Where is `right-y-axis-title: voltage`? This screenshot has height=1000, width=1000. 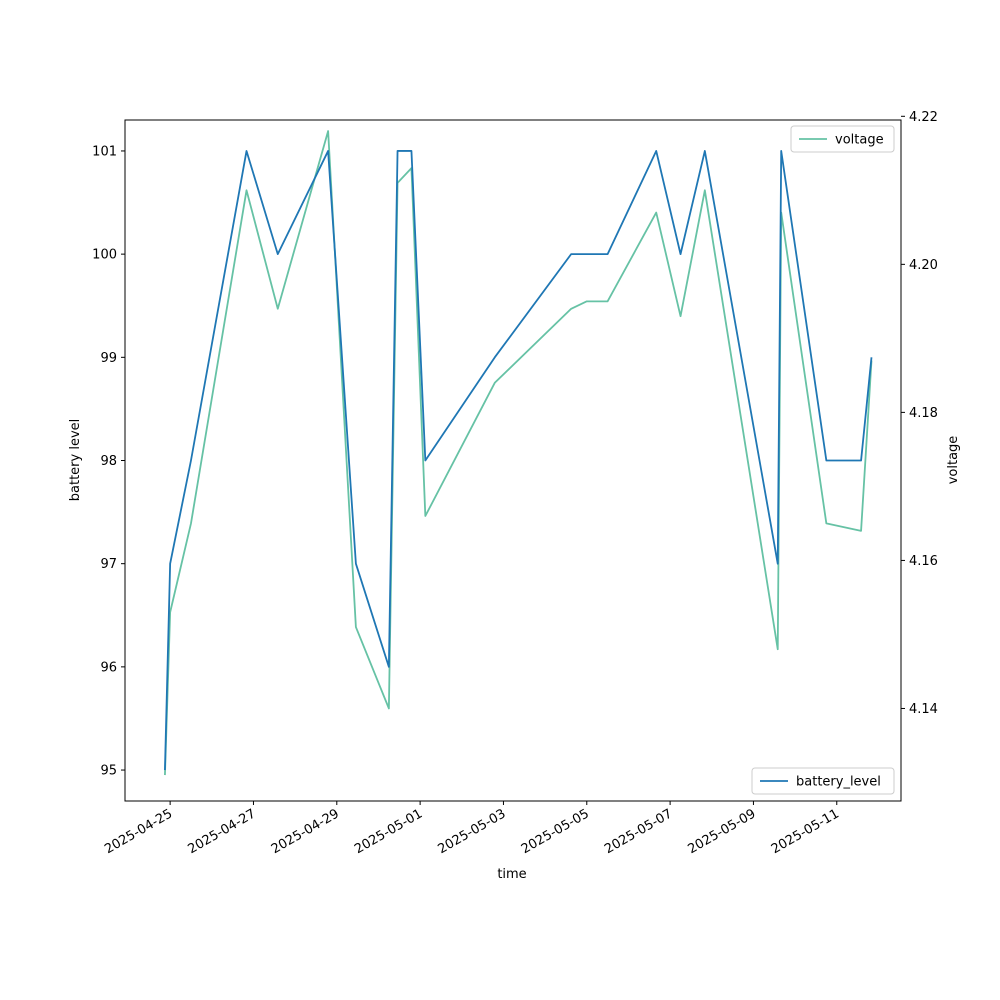
right-y-axis-title: voltage is located at coordinates (953, 460).